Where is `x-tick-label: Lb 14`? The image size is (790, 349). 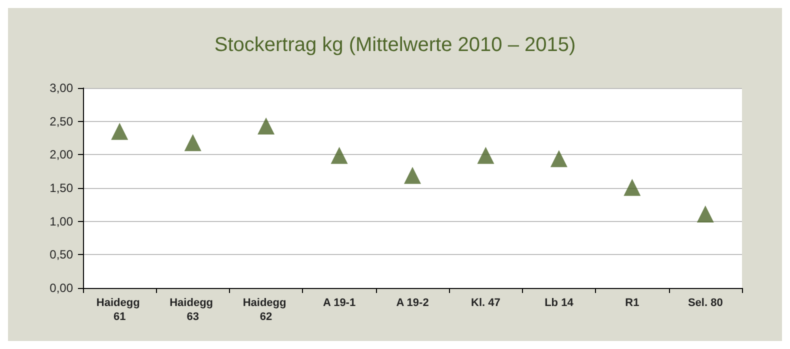 x-tick-label: Lb 14 is located at coordinates (559, 303).